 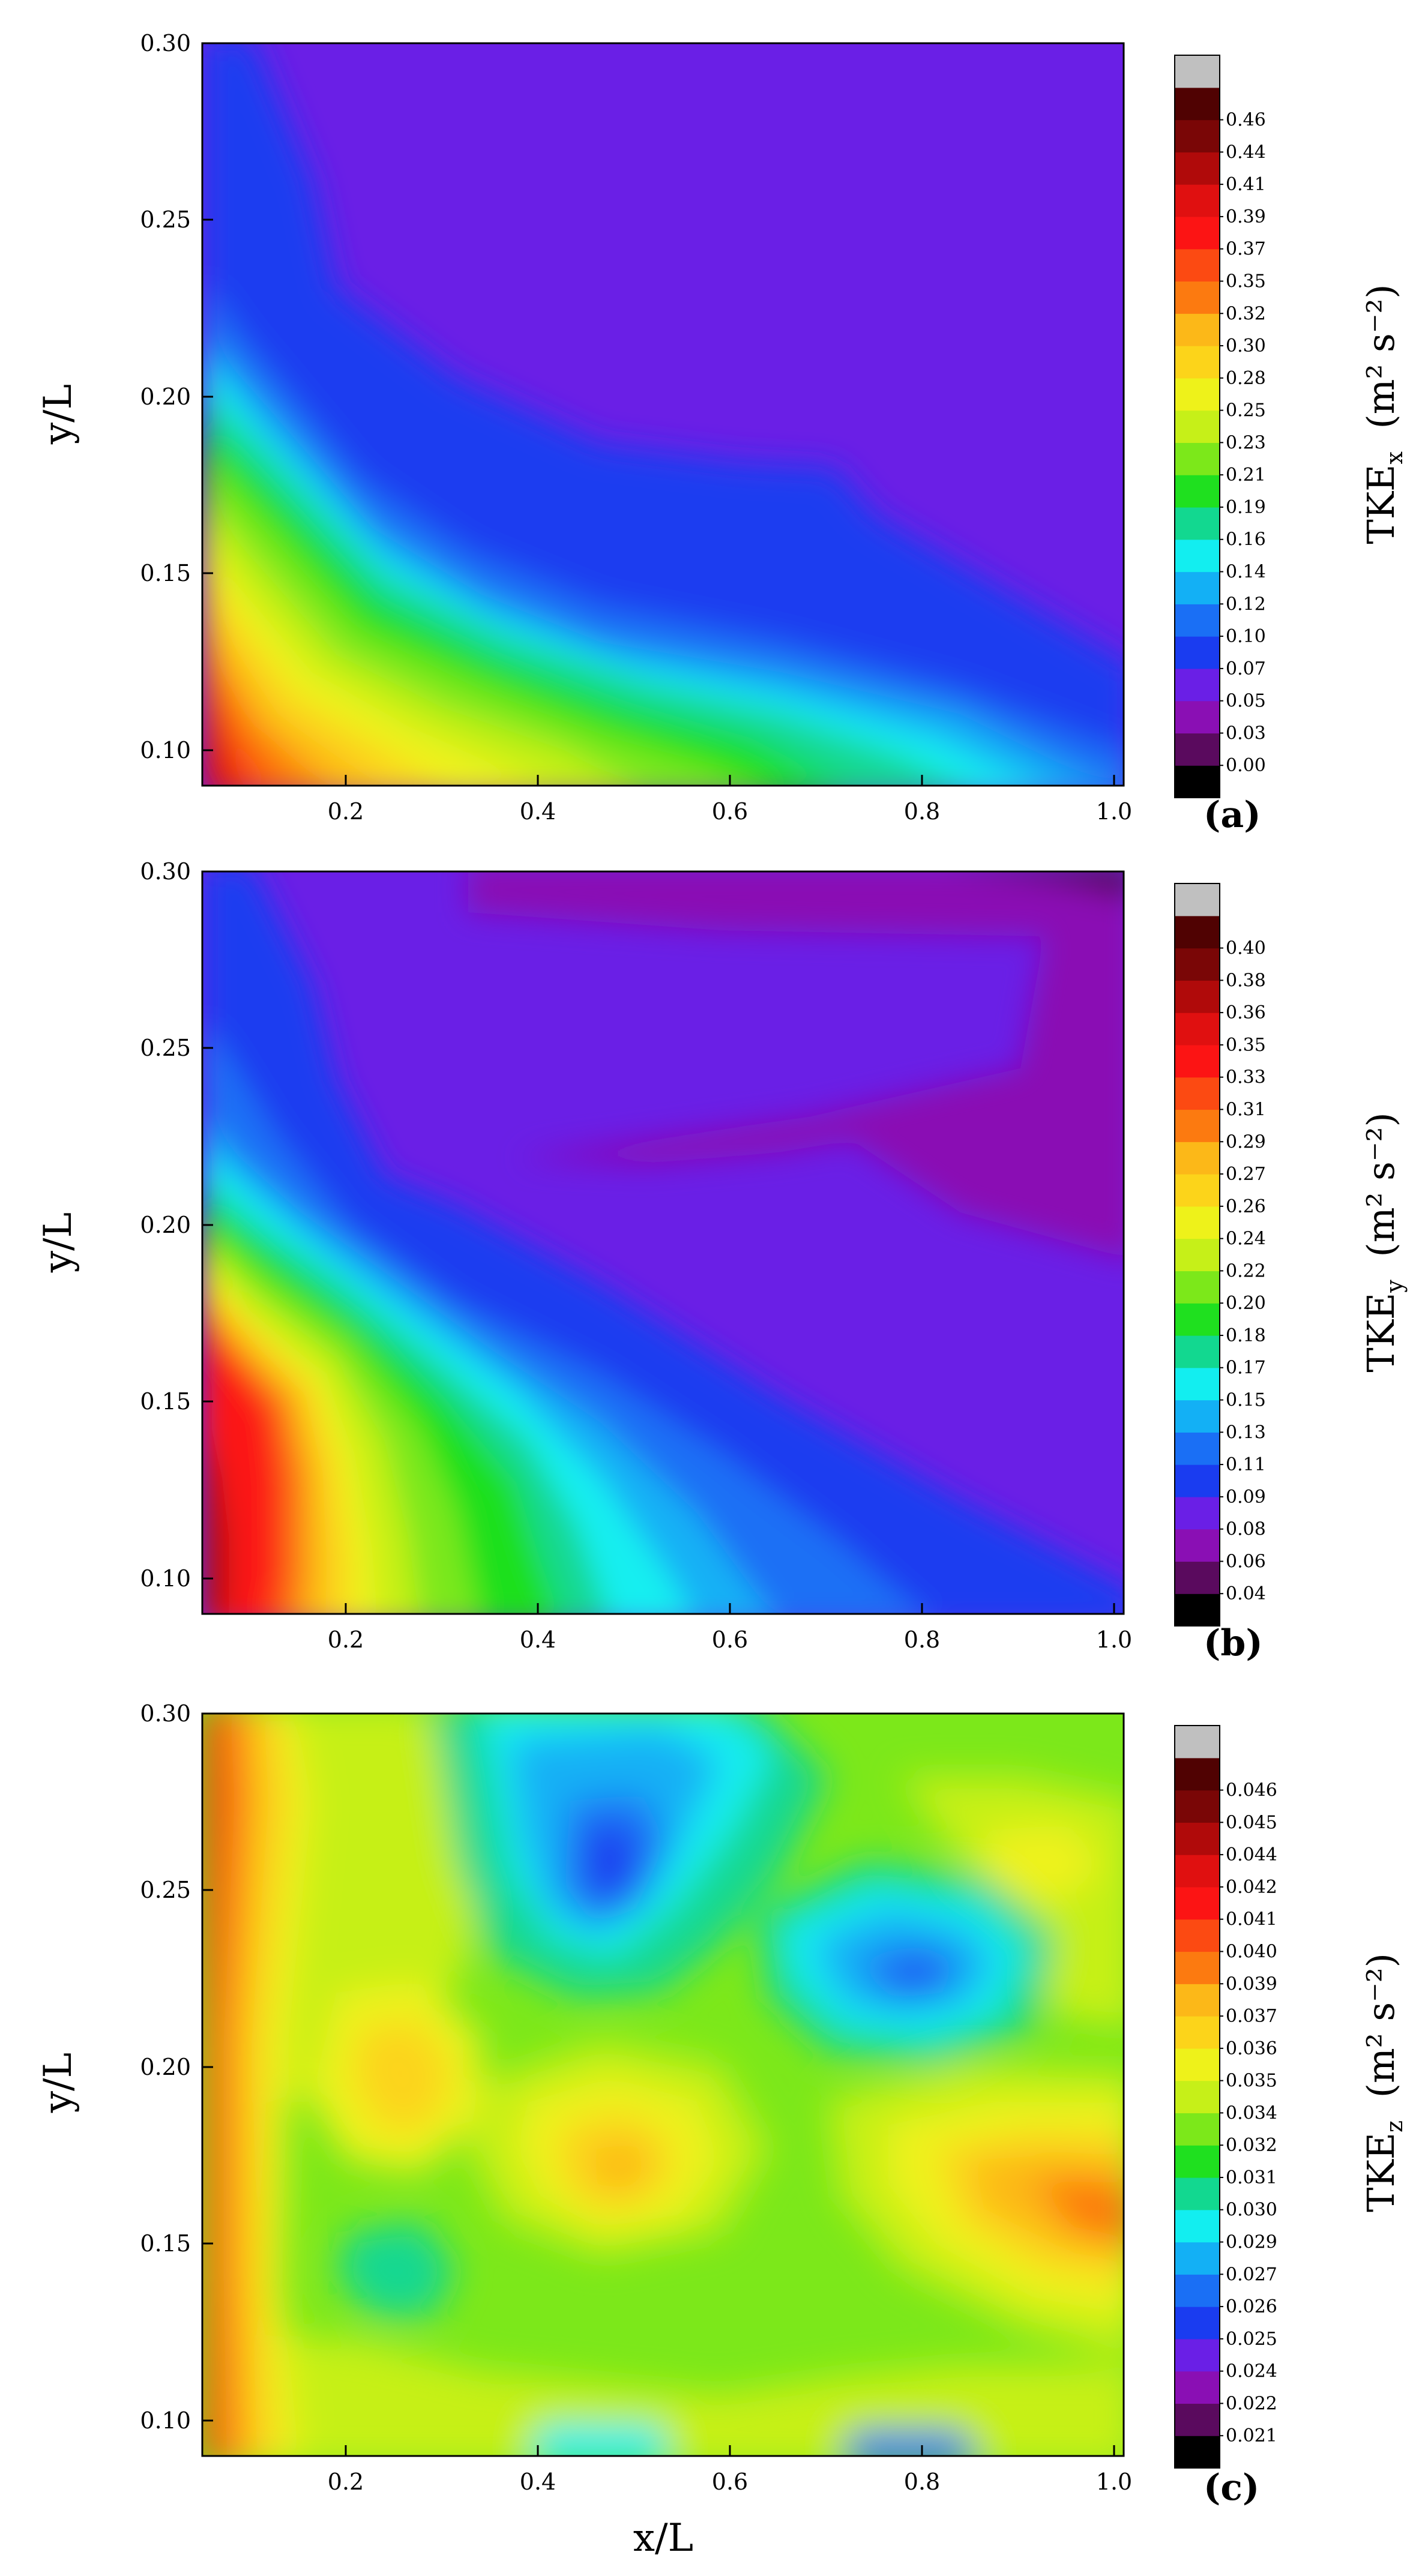 What do you see at coordinates (1246, 442) in the screenshot?
I see `colorbar-level-label: 0.23` at bounding box center [1246, 442].